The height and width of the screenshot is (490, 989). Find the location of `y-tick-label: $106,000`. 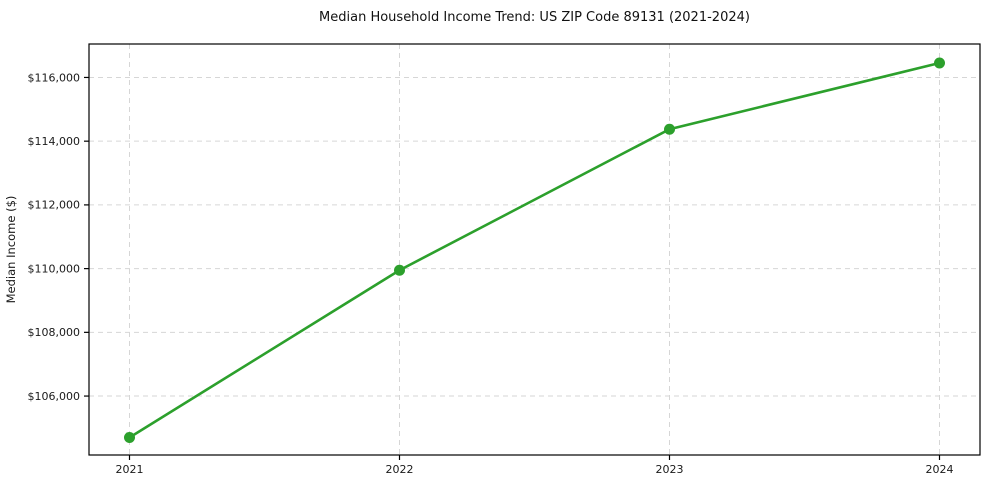

y-tick-label: $106,000 is located at coordinates (54, 396).